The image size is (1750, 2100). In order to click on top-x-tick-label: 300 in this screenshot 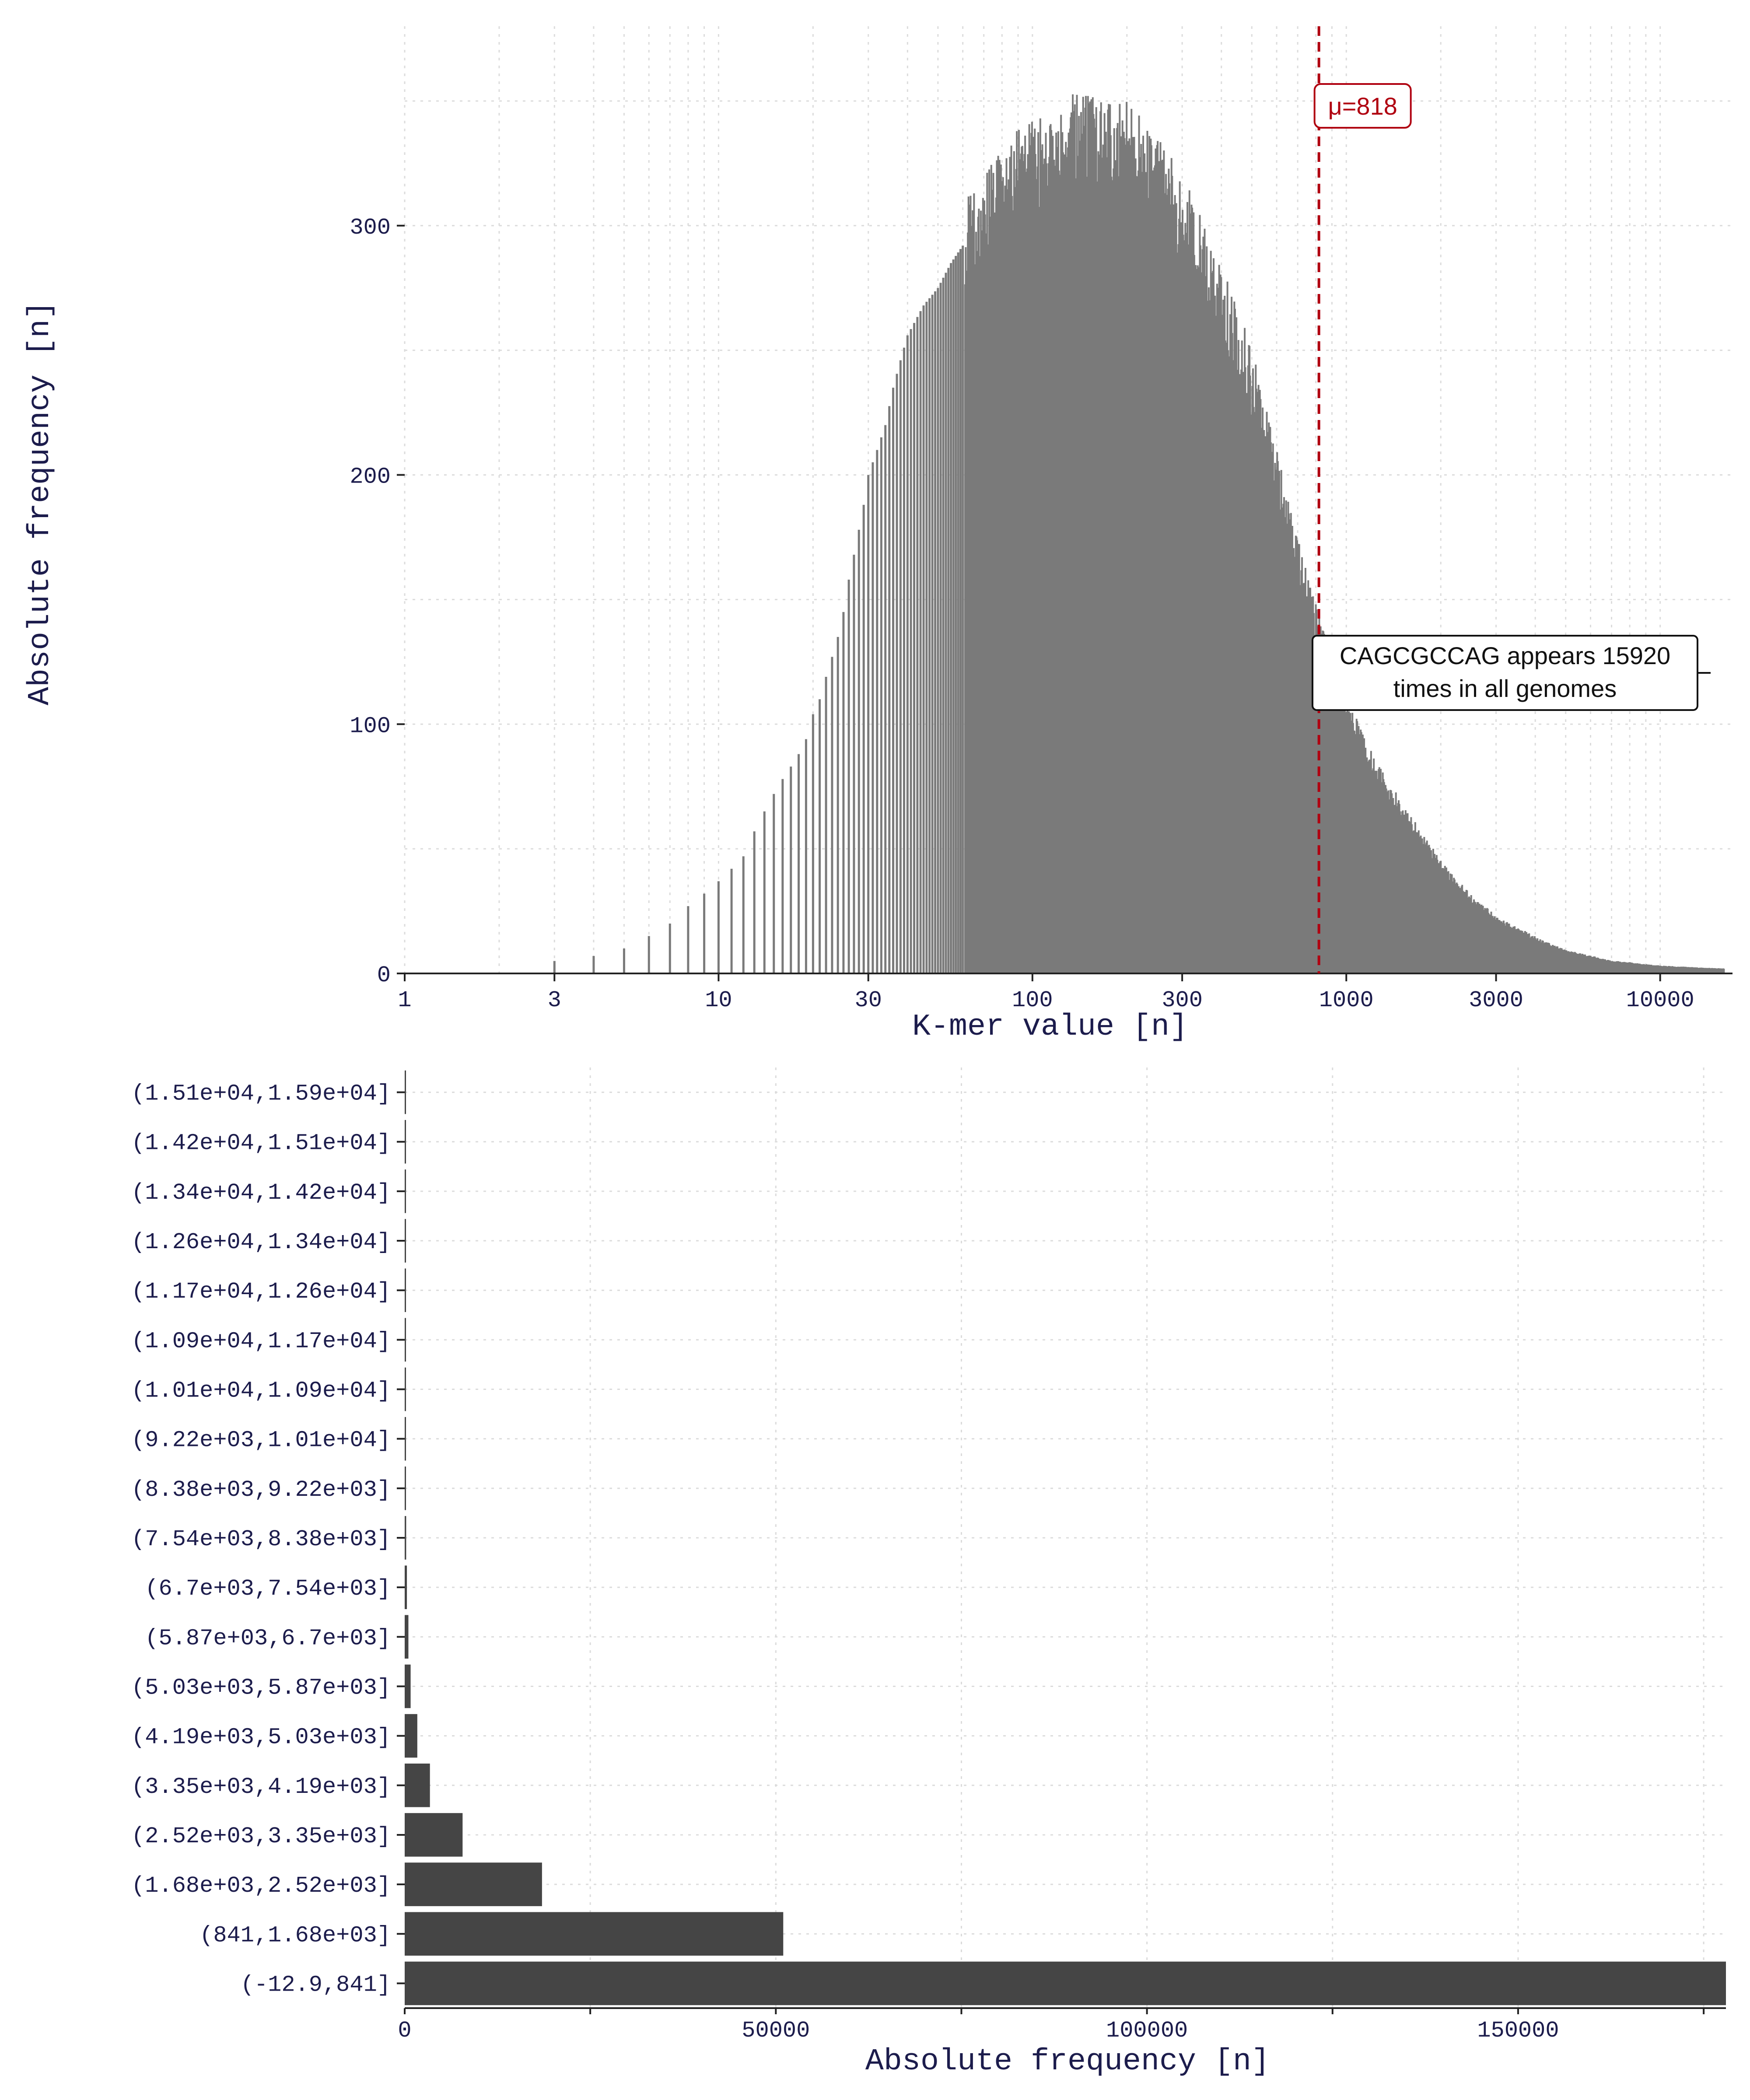, I will do `click(1182, 1000)`.